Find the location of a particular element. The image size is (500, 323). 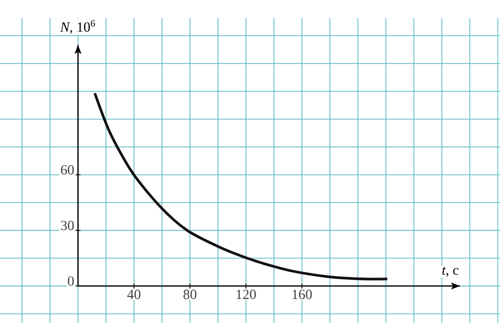

y-tick-label: 30 is located at coordinates (67, 225).